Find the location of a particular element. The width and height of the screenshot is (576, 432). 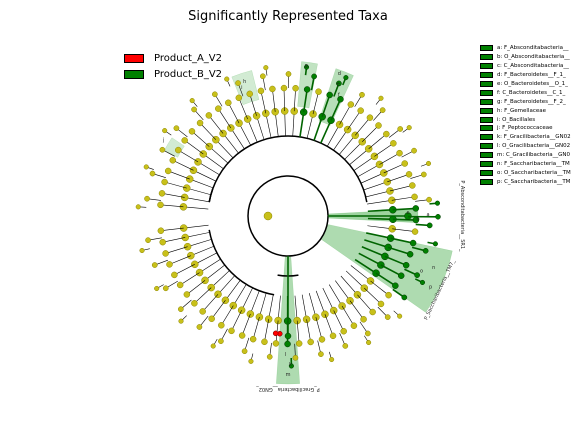

clade-letter: n is located at coordinates (433, 268).